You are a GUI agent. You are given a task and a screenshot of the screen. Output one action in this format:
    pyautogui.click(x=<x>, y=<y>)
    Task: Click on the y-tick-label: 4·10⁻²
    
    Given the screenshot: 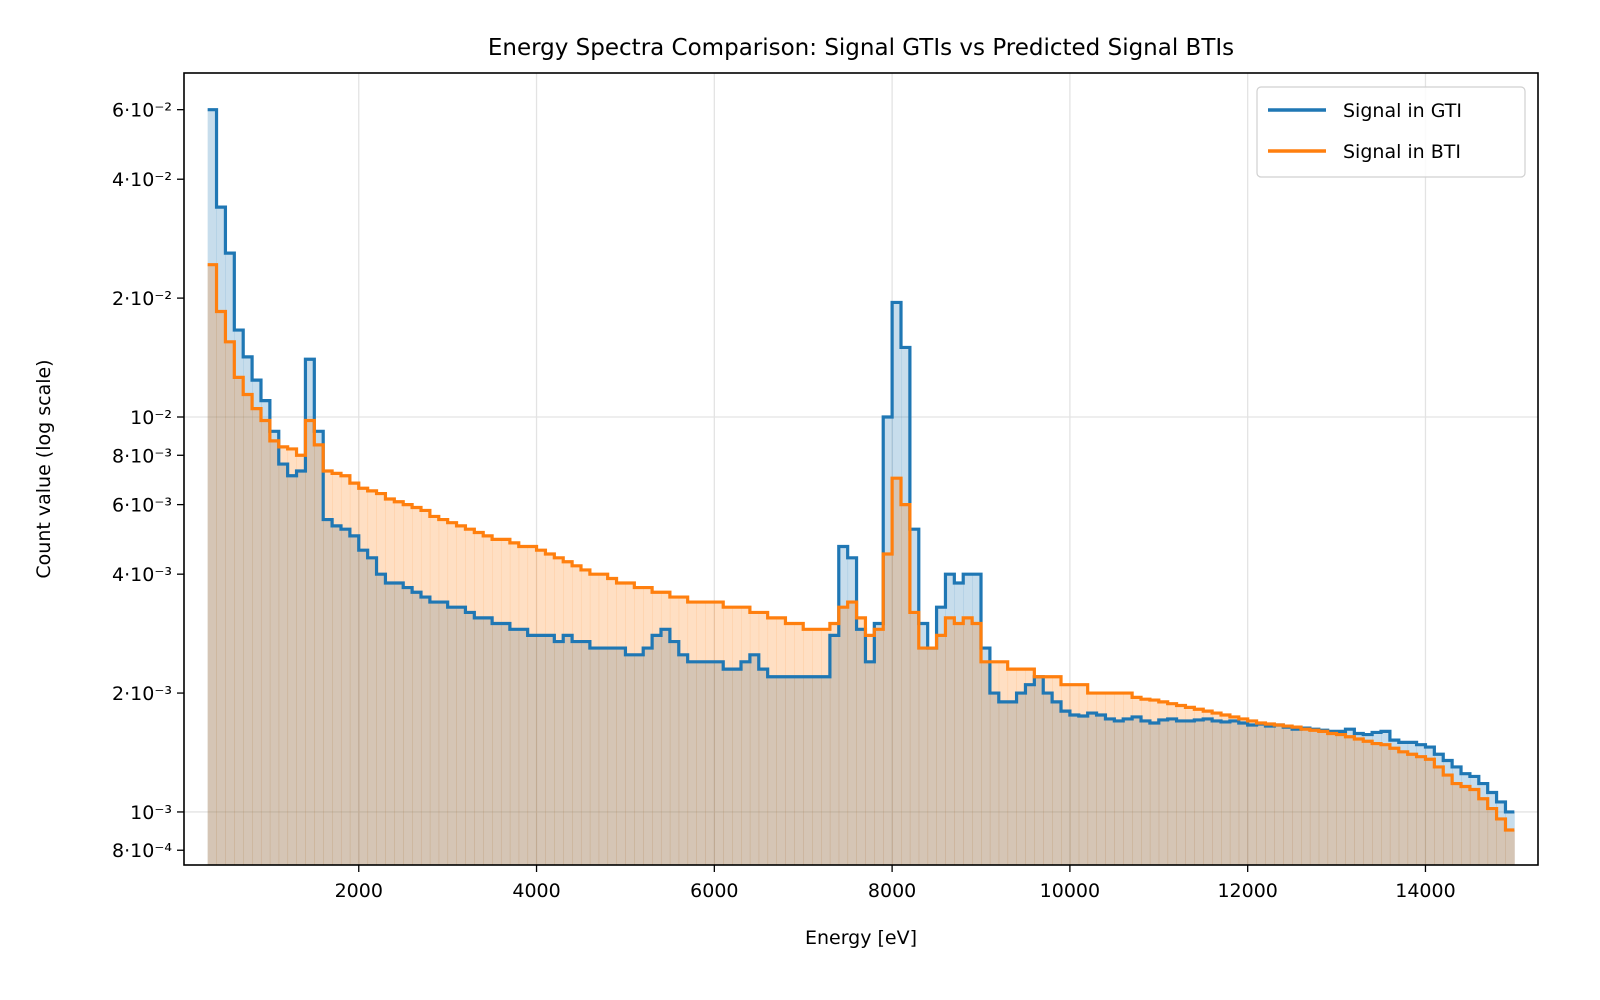 What is the action you would take?
    pyautogui.click(x=142, y=180)
    